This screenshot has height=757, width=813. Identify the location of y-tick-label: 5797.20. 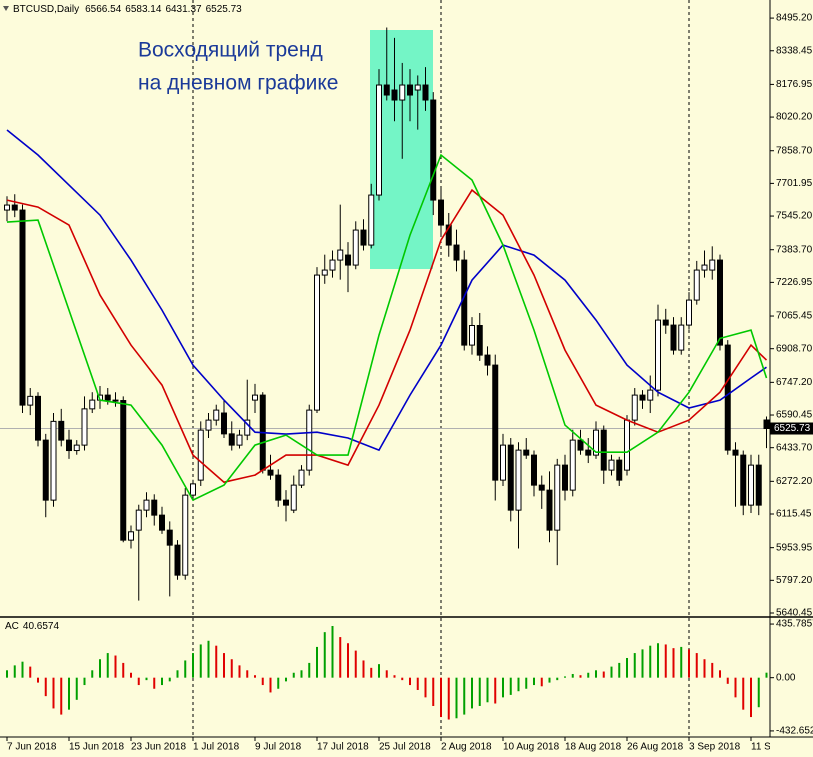
(794, 580).